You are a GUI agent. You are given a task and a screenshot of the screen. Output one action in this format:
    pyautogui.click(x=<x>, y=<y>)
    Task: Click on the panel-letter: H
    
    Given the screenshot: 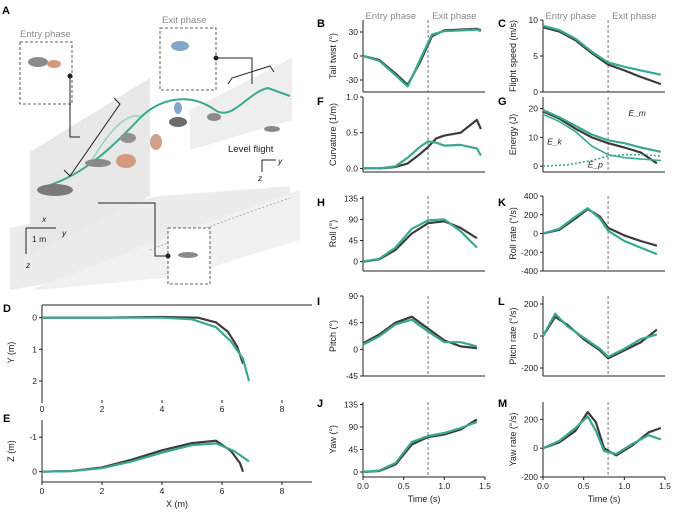 What is the action you would take?
    pyautogui.click(x=321, y=203)
    